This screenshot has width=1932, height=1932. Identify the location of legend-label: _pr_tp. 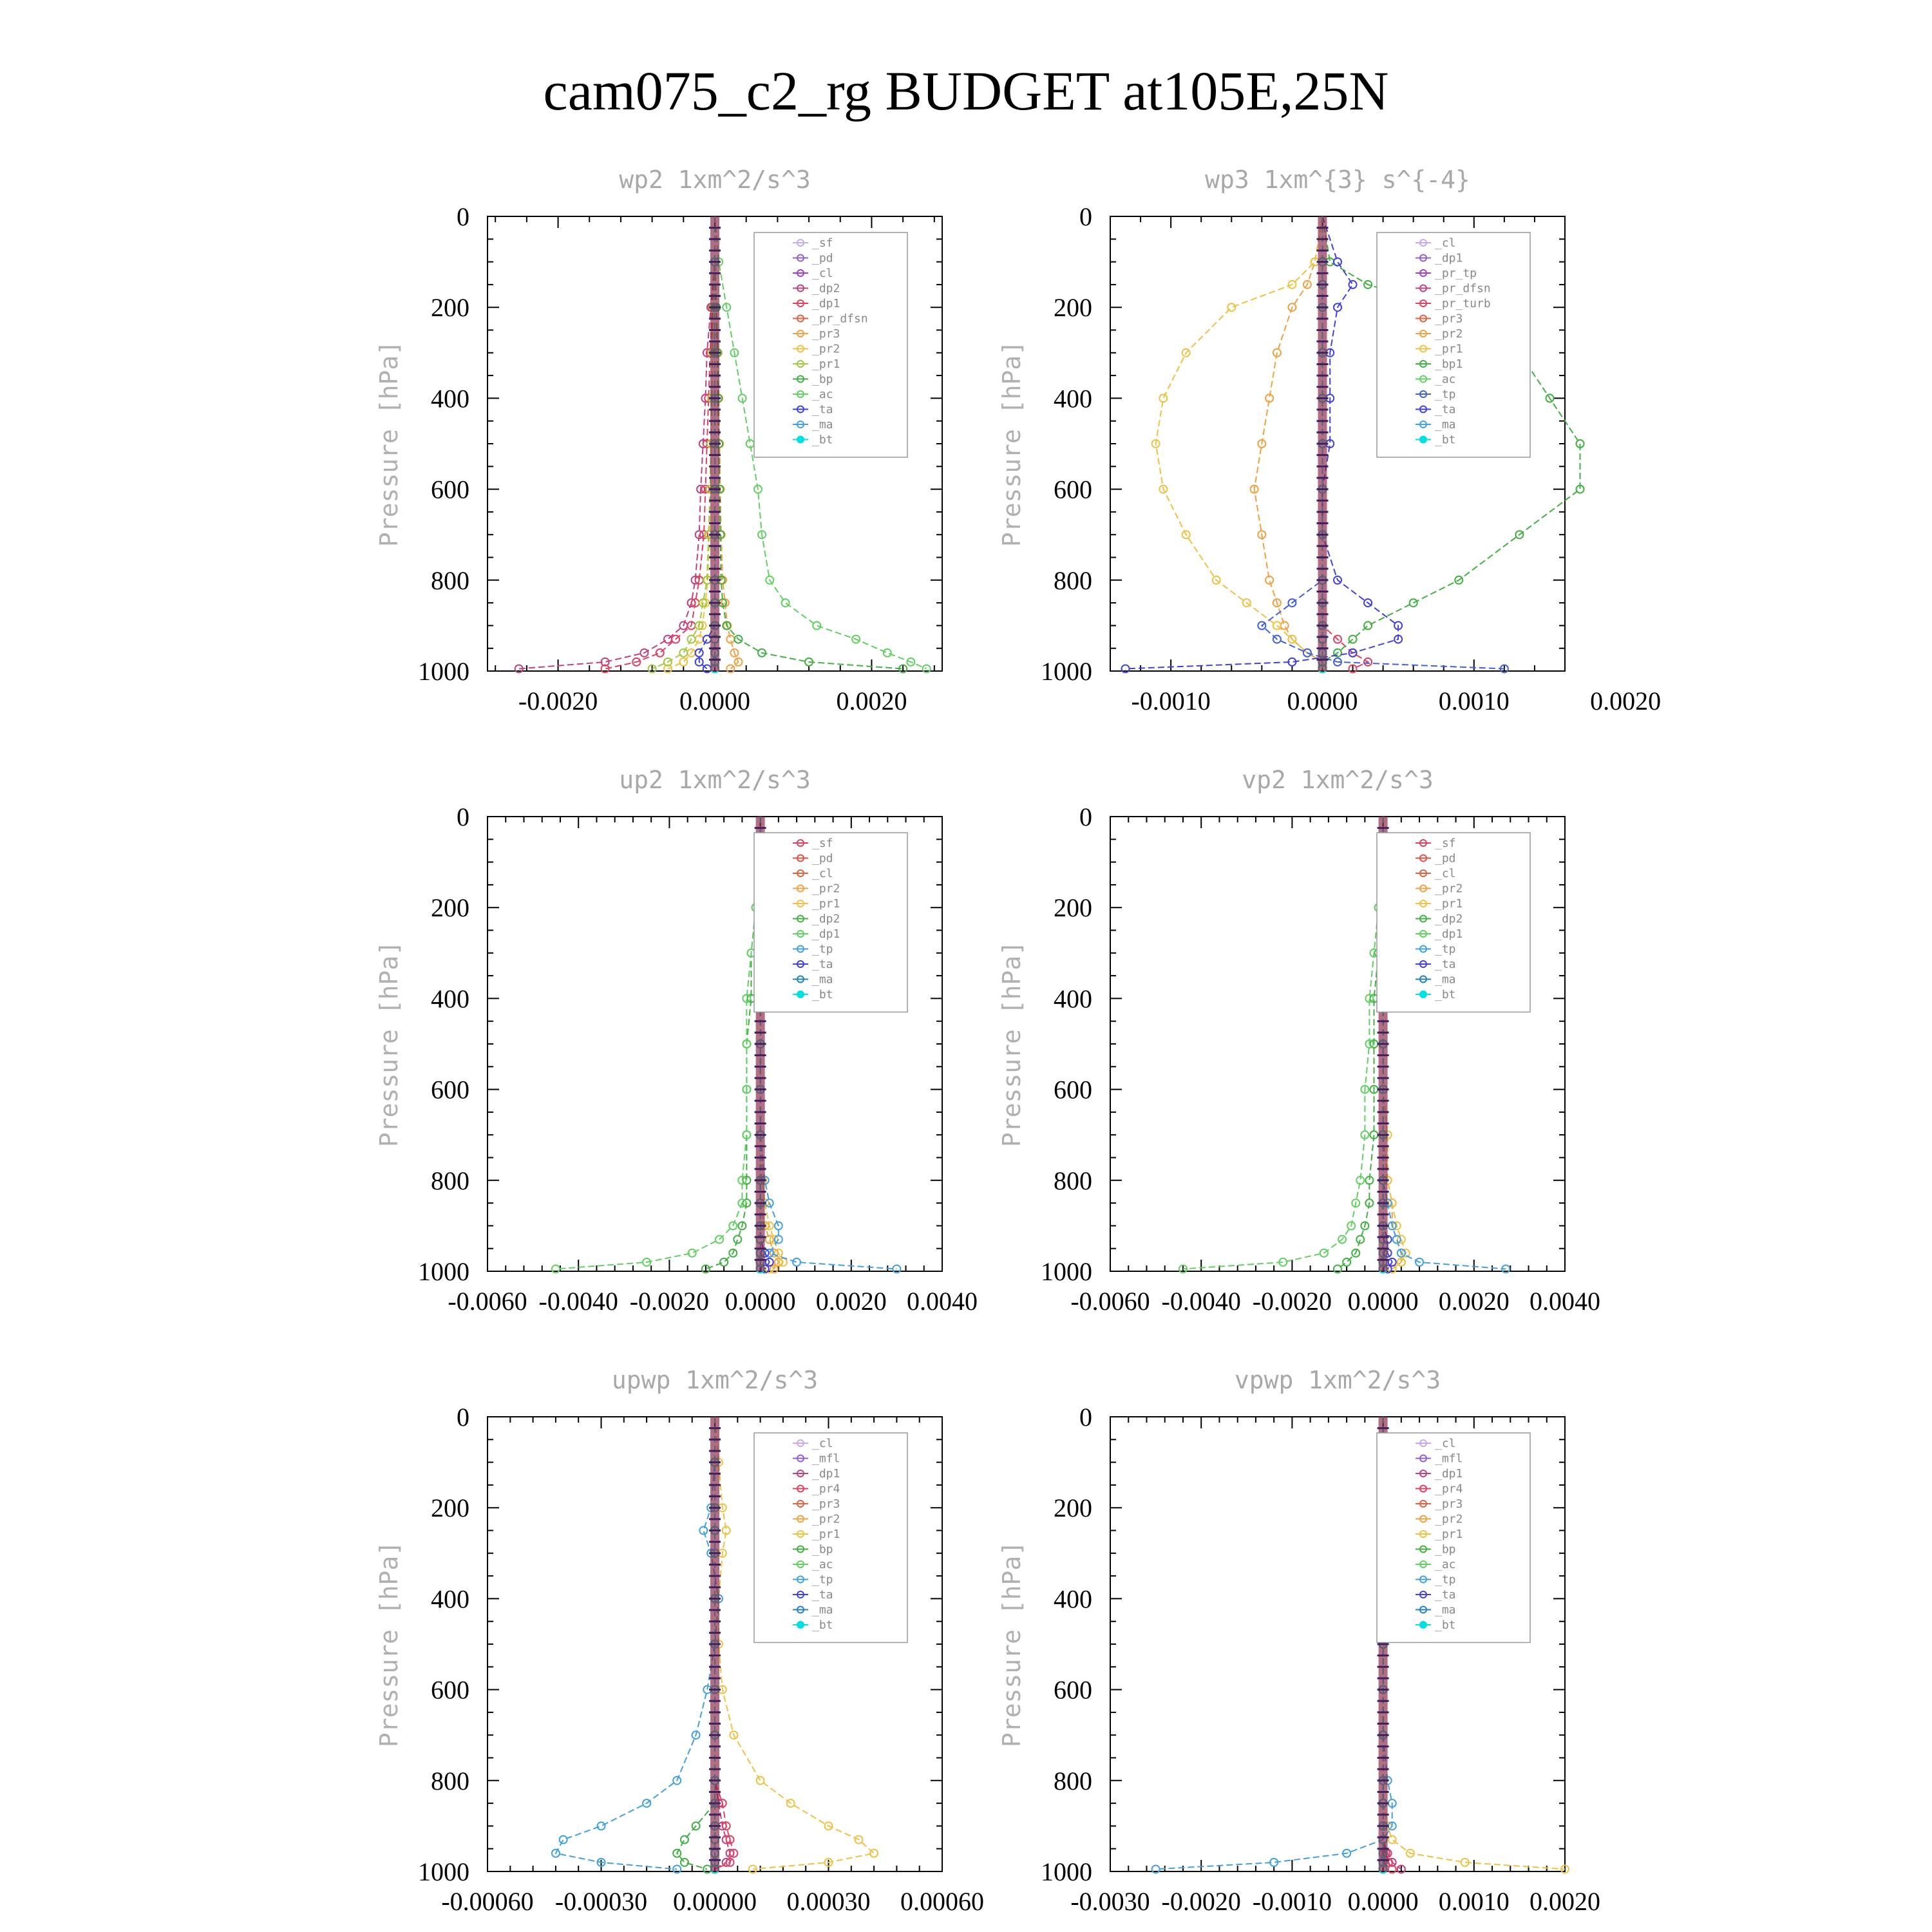
(1456, 273).